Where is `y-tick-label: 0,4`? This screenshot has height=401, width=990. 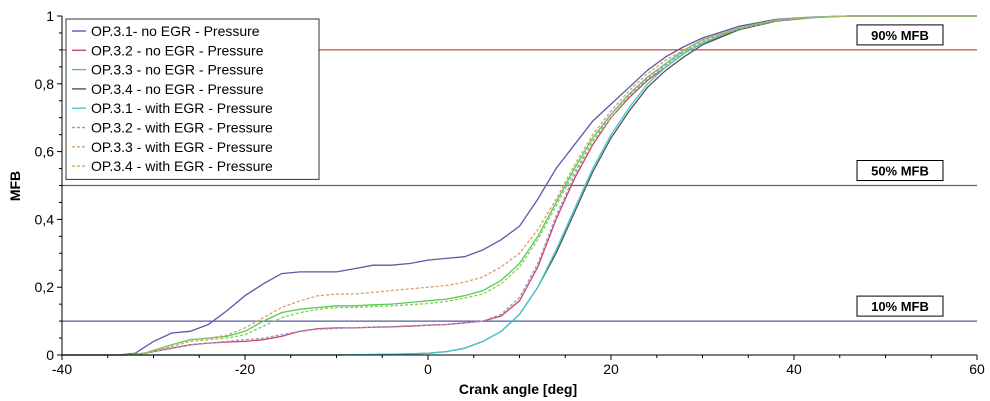 y-tick-label: 0,4 is located at coordinates (45, 219).